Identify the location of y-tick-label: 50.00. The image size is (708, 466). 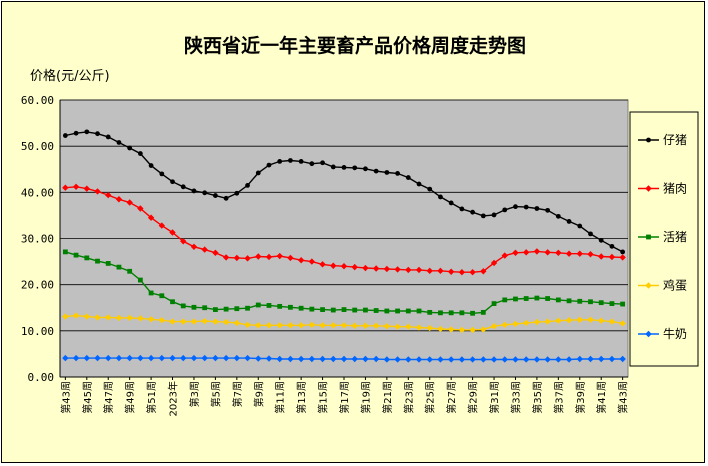
(37, 146).